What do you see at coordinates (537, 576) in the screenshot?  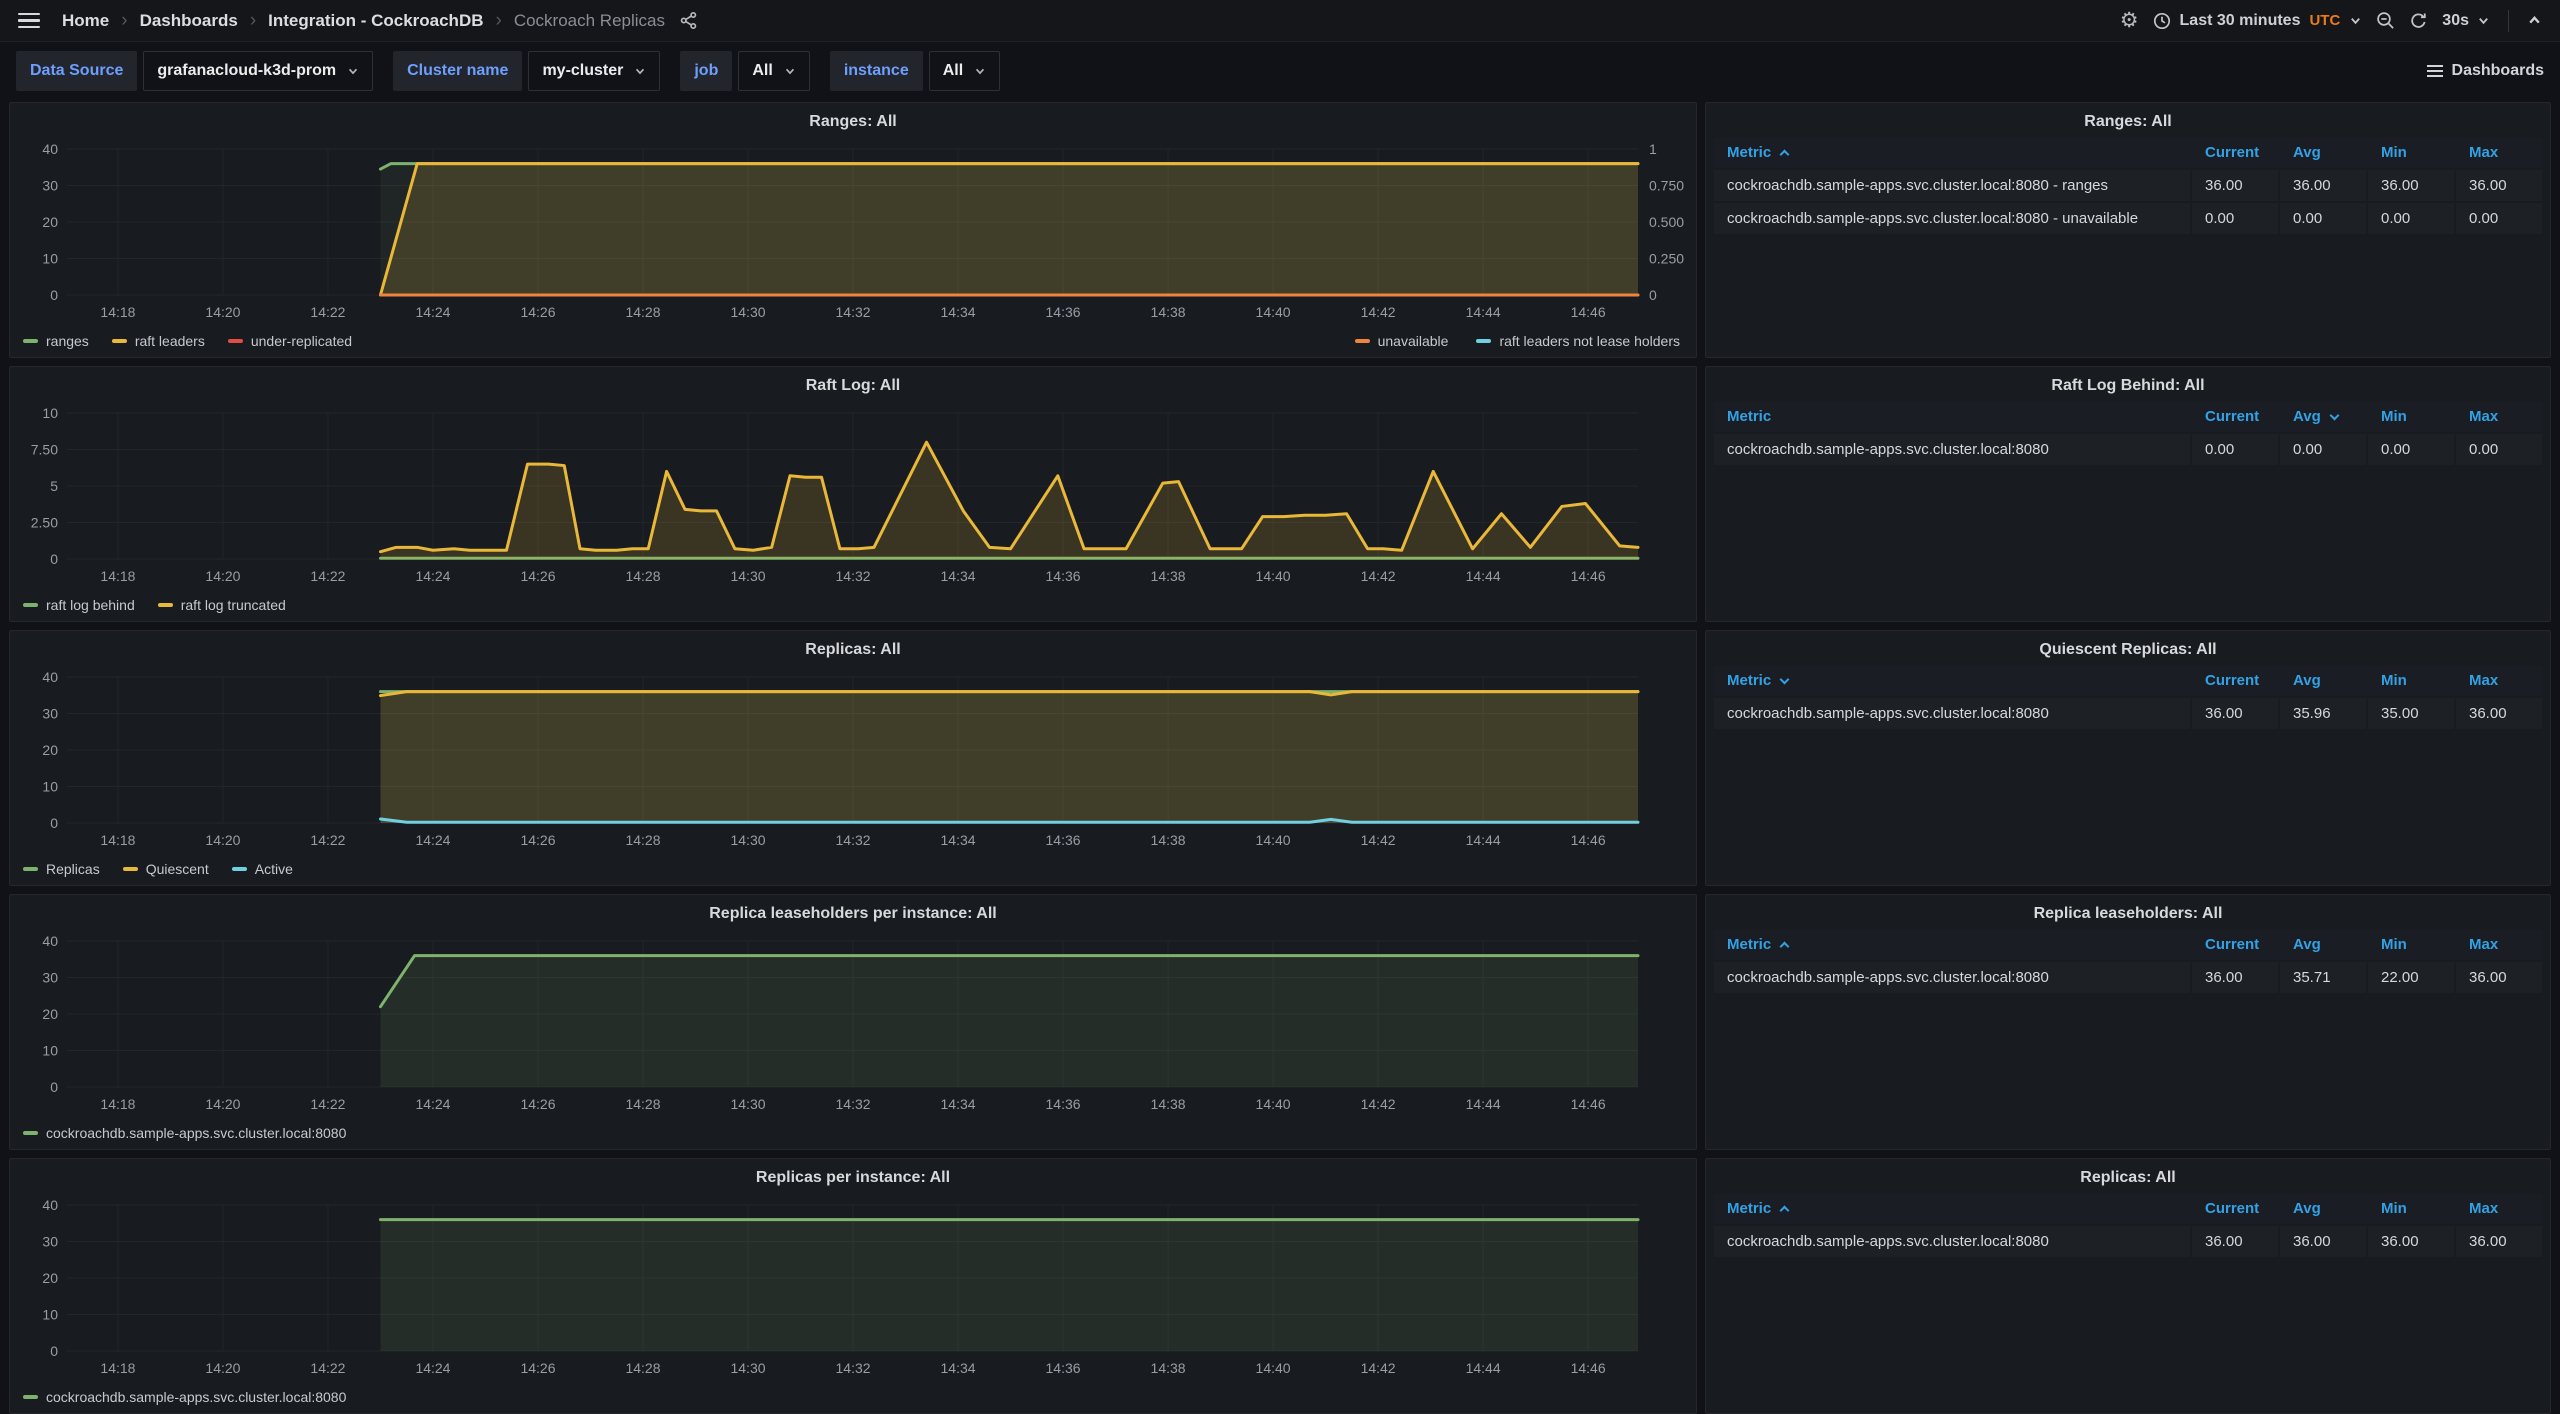 I see `svg-text: 14:26` at bounding box center [537, 576].